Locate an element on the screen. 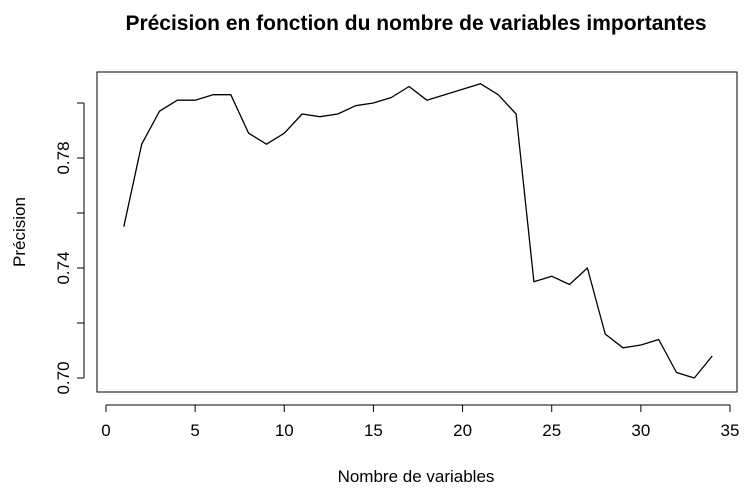  x-tick-label-20: 20 is located at coordinates (462, 430).